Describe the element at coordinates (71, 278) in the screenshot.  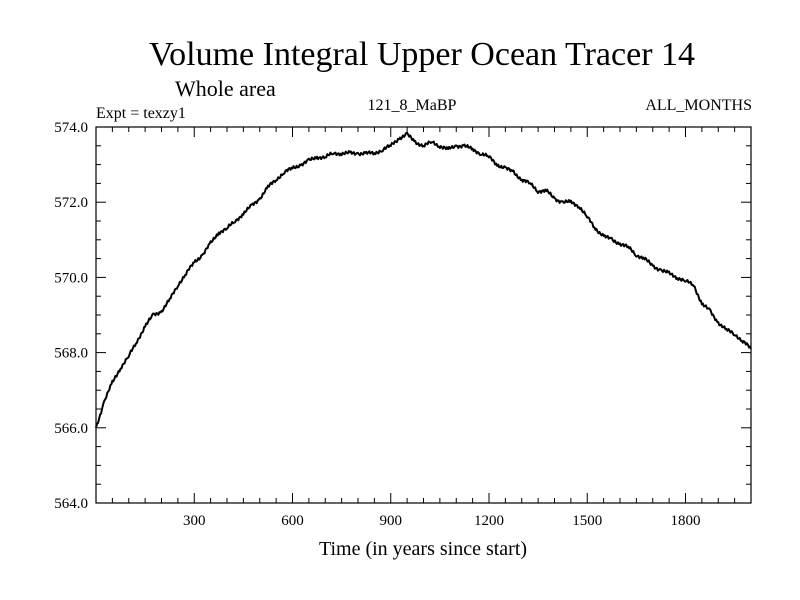
I see `y-tick-label: 570.0` at that location.